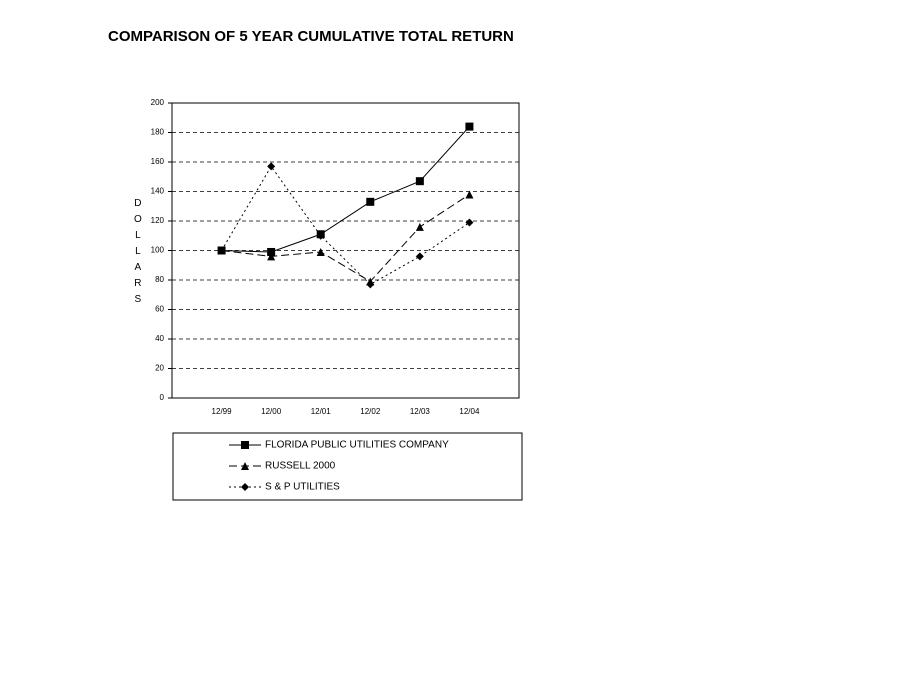 The image size is (921, 691). Describe the element at coordinates (300, 466) in the screenshot. I see `legend-label: RUSSELL 2000` at that location.